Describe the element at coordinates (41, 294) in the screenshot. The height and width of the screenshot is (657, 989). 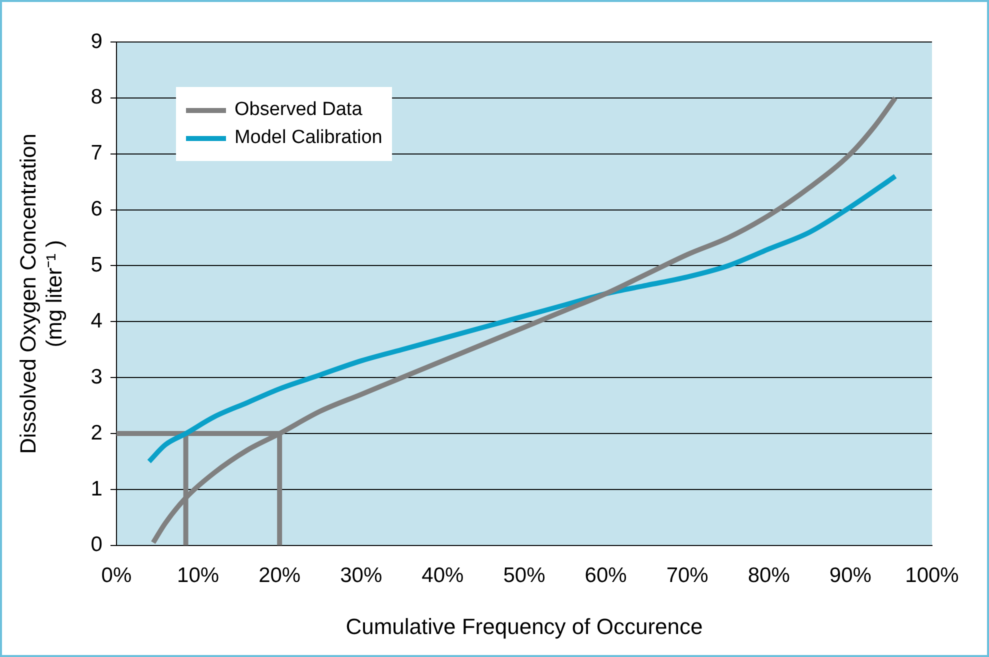
I see `y-axis-title: Dissolved Oxygen Concentration (mg liter⁻¹ )` at that location.